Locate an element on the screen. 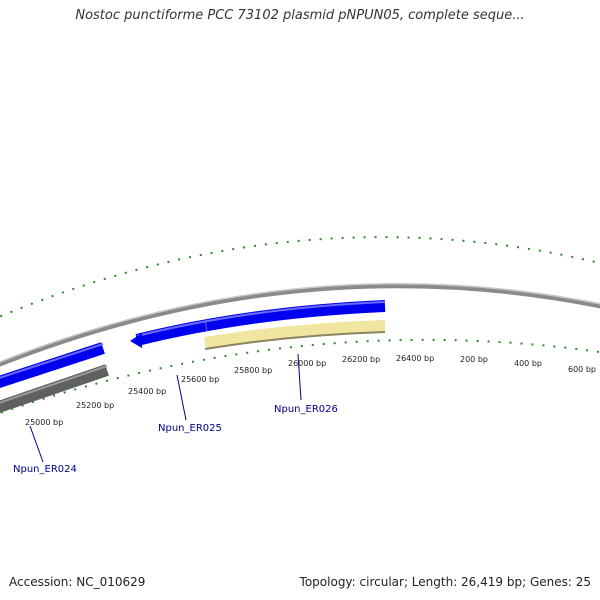 The height and width of the screenshot is (600, 600). leader-line-Npun_ER026 is located at coordinates (299, 377).